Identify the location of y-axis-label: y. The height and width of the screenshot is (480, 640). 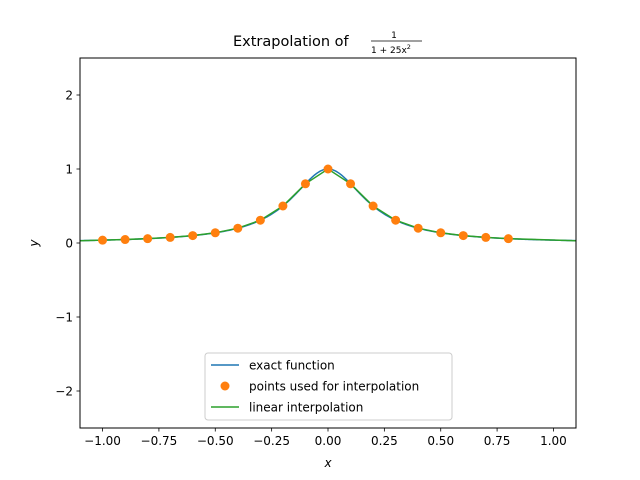
(34, 243).